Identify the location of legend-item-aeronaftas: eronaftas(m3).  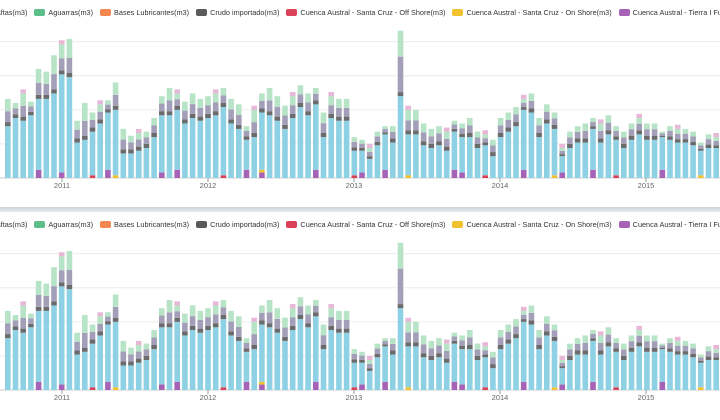
(13, 12).